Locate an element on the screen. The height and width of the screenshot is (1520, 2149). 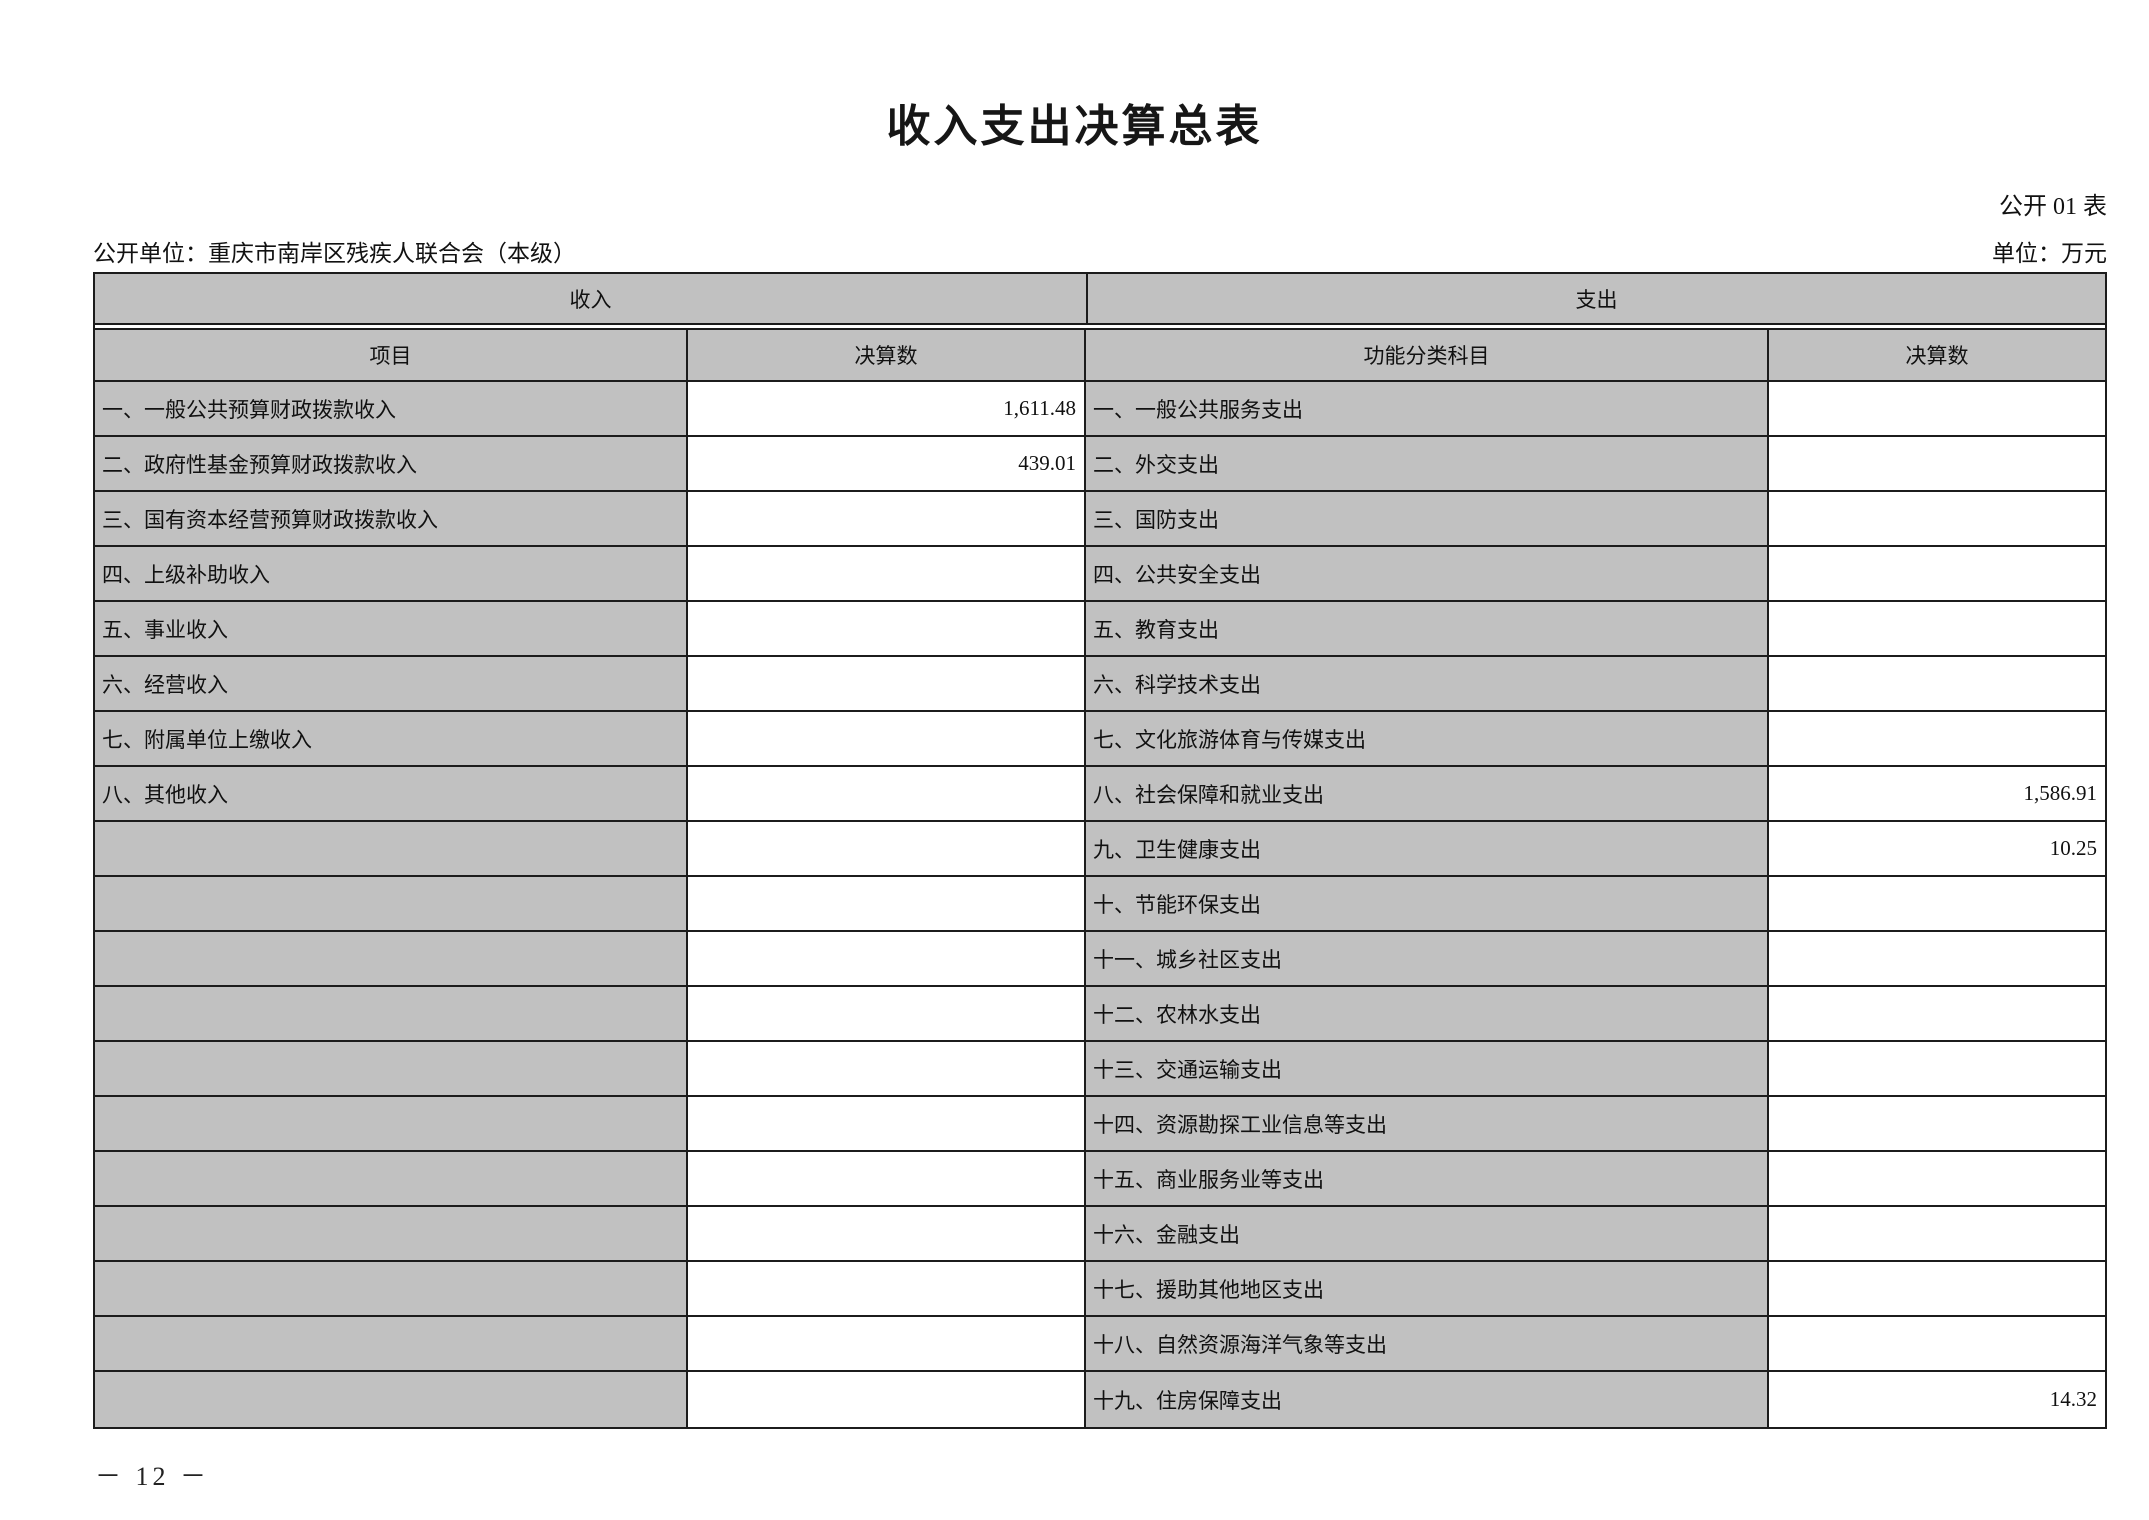
column-header-row: 项目 决算数 功能分类科目 决算数 is located at coordinates (1100, 356).